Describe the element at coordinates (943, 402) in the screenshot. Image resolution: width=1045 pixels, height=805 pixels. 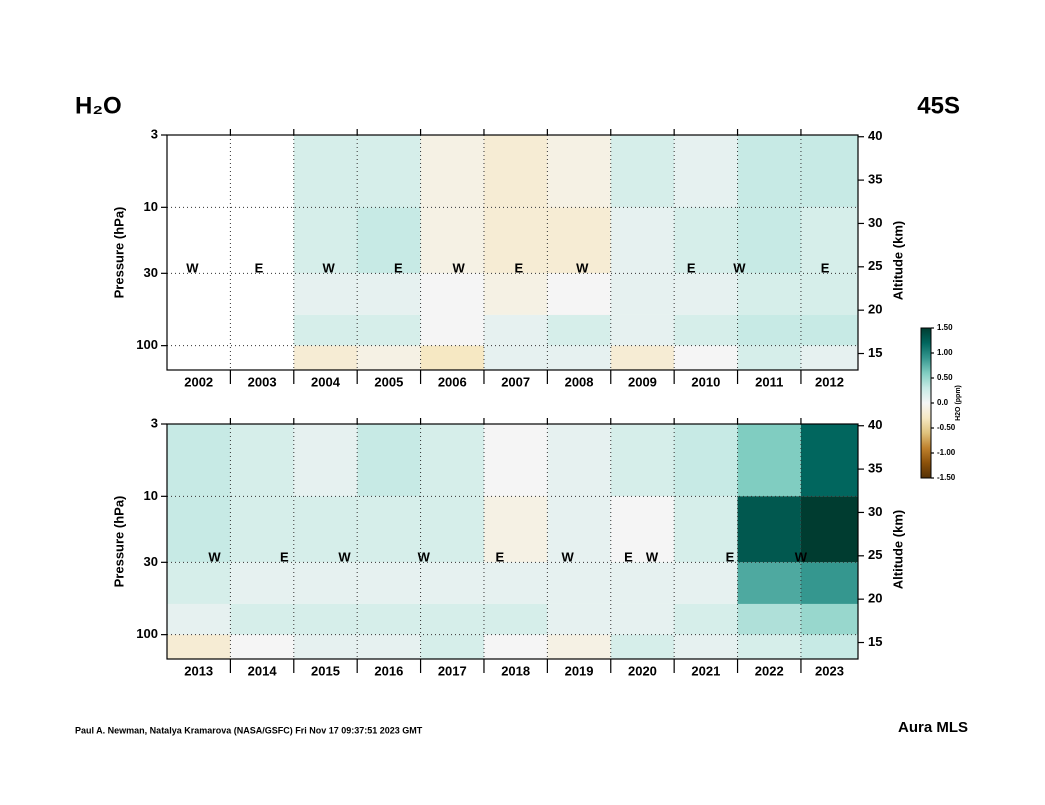
I see `colorbar-tick-label: 0.0` at that location.